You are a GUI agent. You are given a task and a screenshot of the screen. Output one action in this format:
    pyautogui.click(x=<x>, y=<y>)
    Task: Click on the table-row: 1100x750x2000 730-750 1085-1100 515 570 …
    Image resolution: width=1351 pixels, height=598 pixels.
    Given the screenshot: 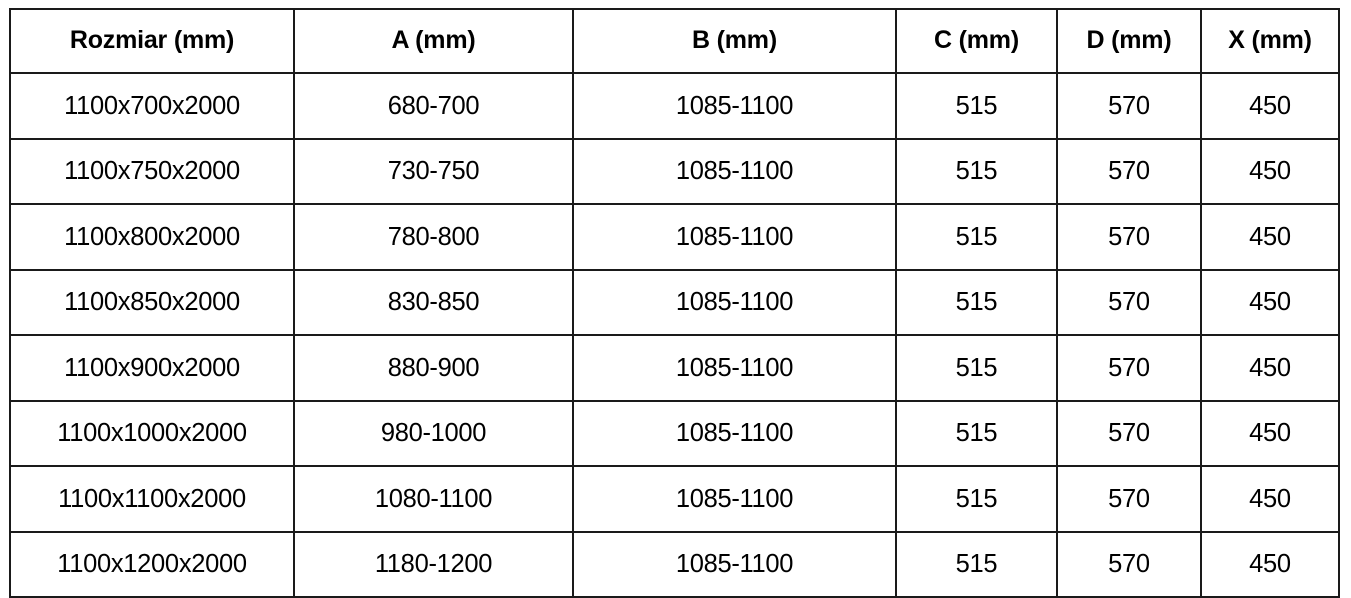 What is the action you would take?
    pyautogui.click(x=674, y=171)
    